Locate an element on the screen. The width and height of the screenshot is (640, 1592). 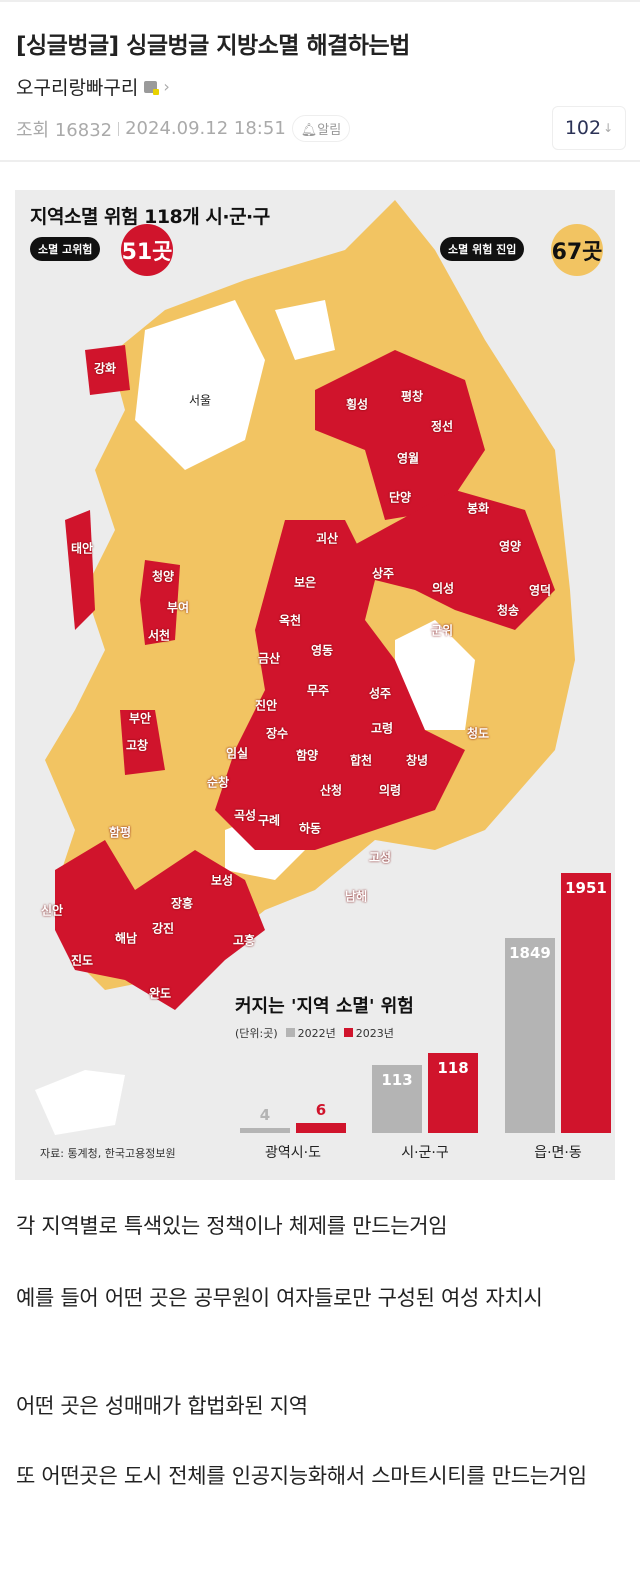
map-label: 임실 is located at coordinates (237, 753).